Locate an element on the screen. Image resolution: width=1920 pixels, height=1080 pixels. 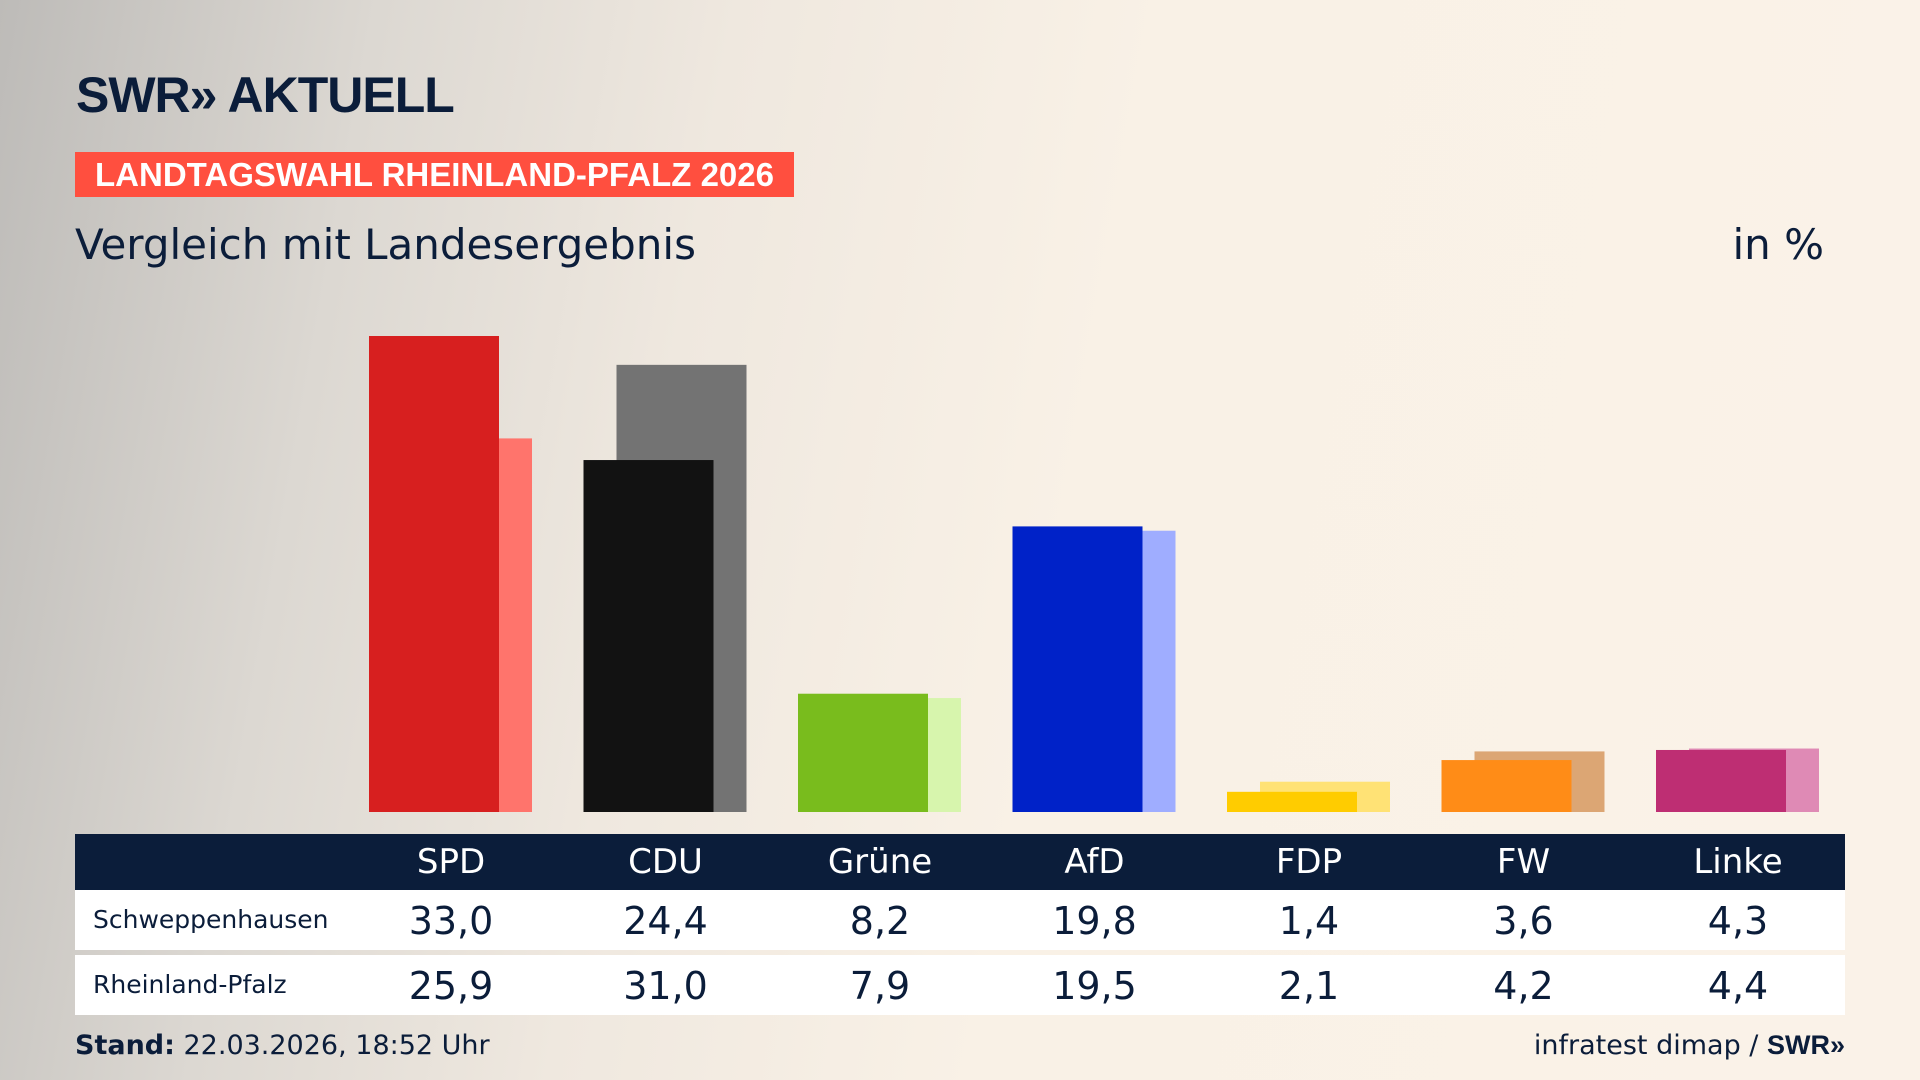
column-header-spd: SPD is located at coordinates (451, 862).